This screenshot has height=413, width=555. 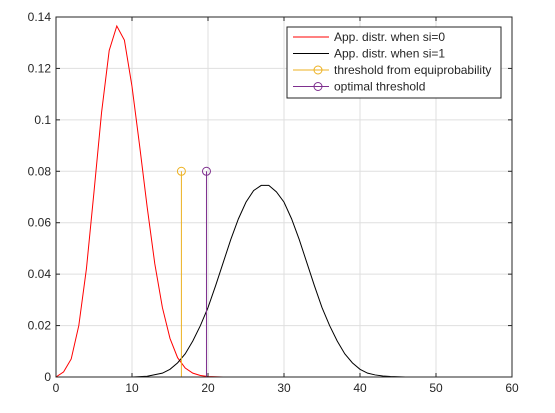 What do you see at coordinates (512, 388) in the screenshot?
I see `x-tick-label: 60` at bounding box center [512, 388].